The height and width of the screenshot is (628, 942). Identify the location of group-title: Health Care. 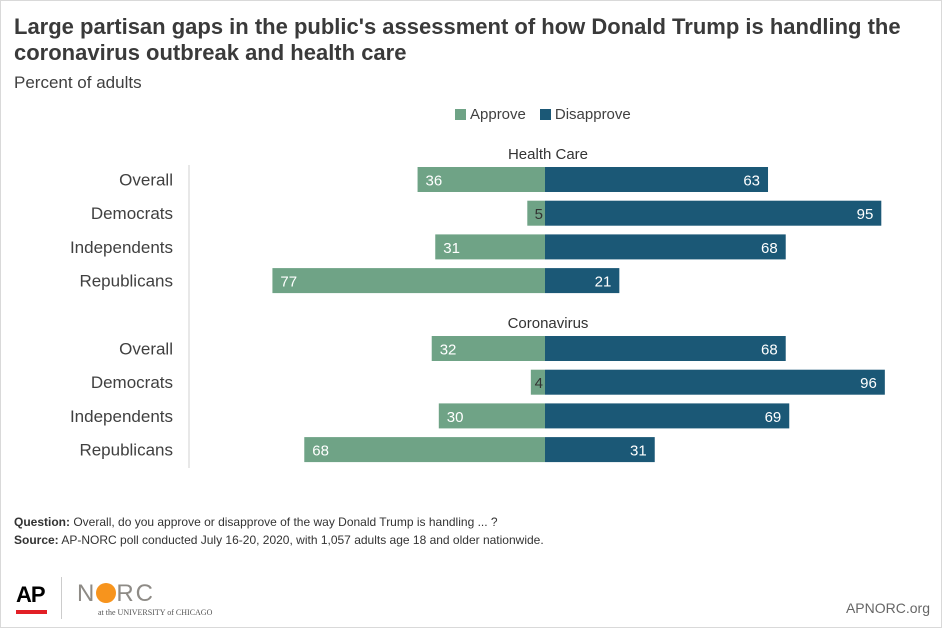
(548, 154).